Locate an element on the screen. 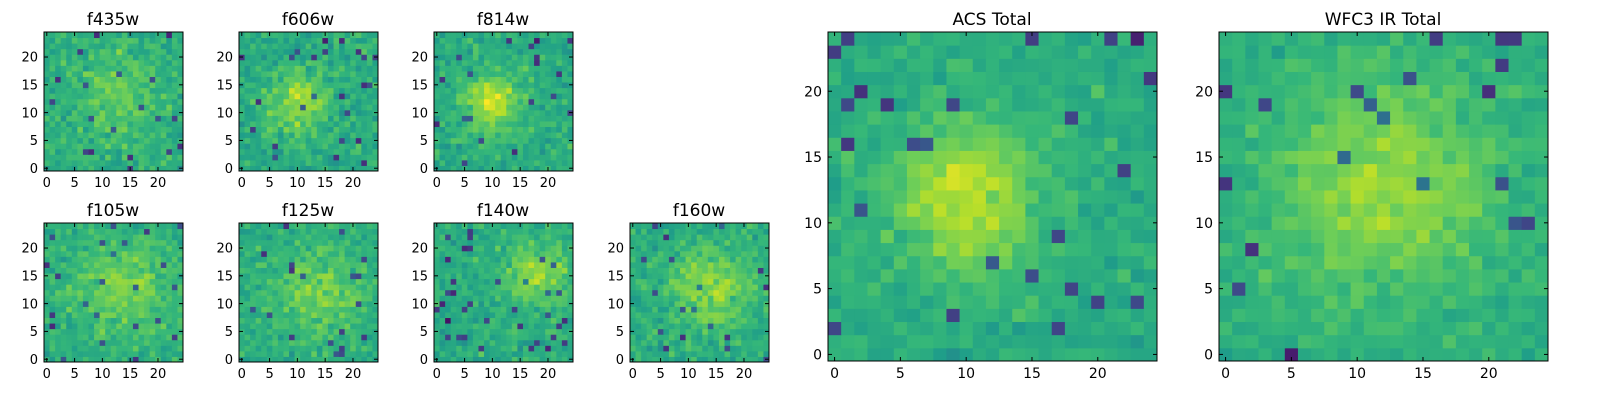 This screenshot has width=1600, height=400. x-tick-label: 20 is located at coordinates (353, 183).